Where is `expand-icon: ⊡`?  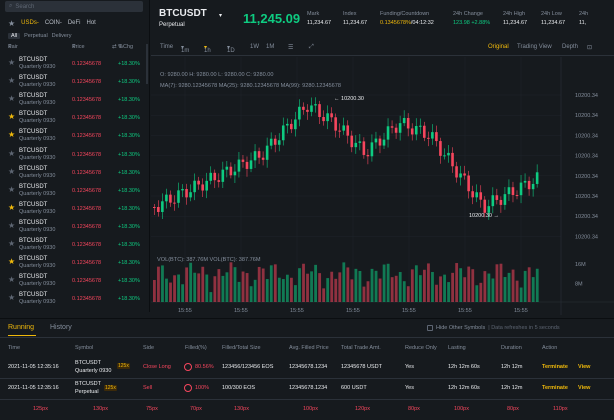 expand-icon: ⊡ is located at coordinates (590, 48).